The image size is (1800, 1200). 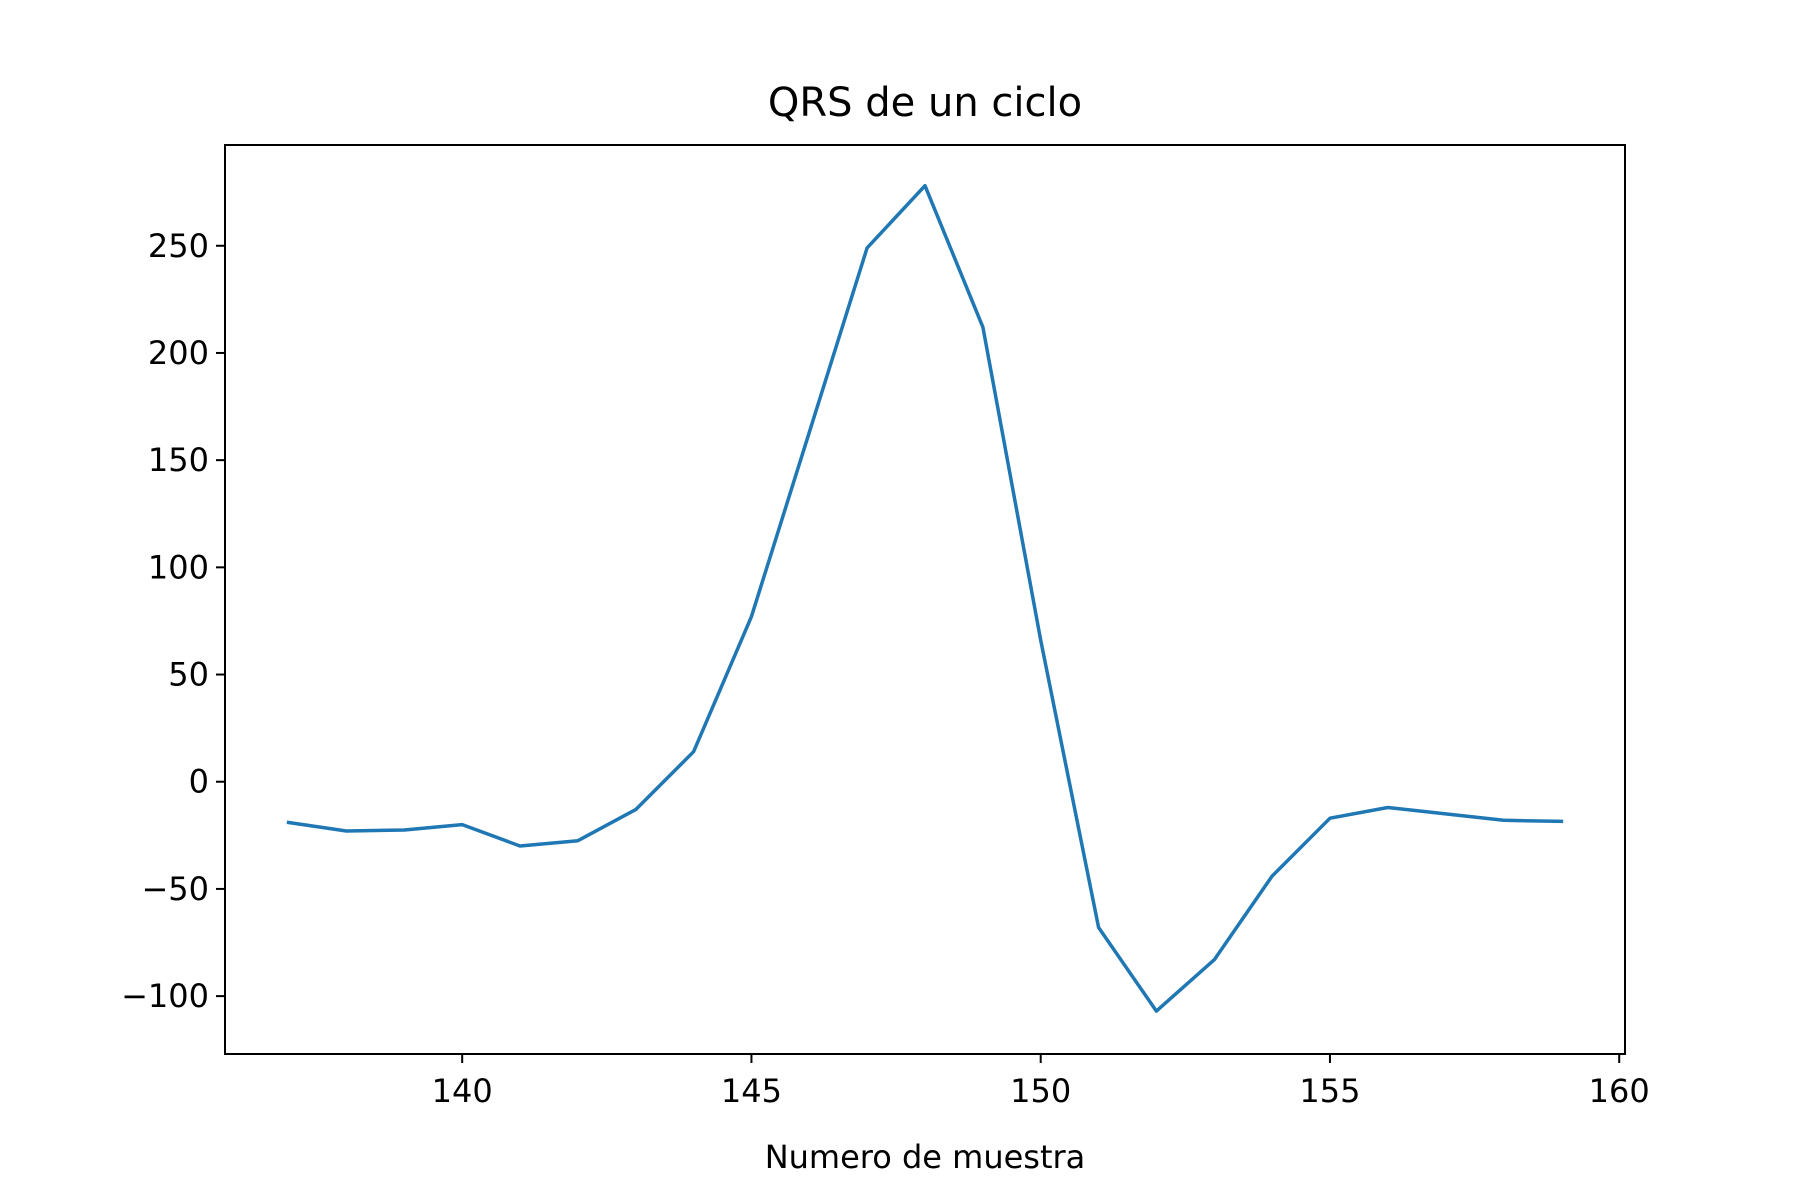 What do you see at coordinates (1040, 1091) in the screenshot?
I see `x-tick-label: 150` at bounding box center [1040, 1091].